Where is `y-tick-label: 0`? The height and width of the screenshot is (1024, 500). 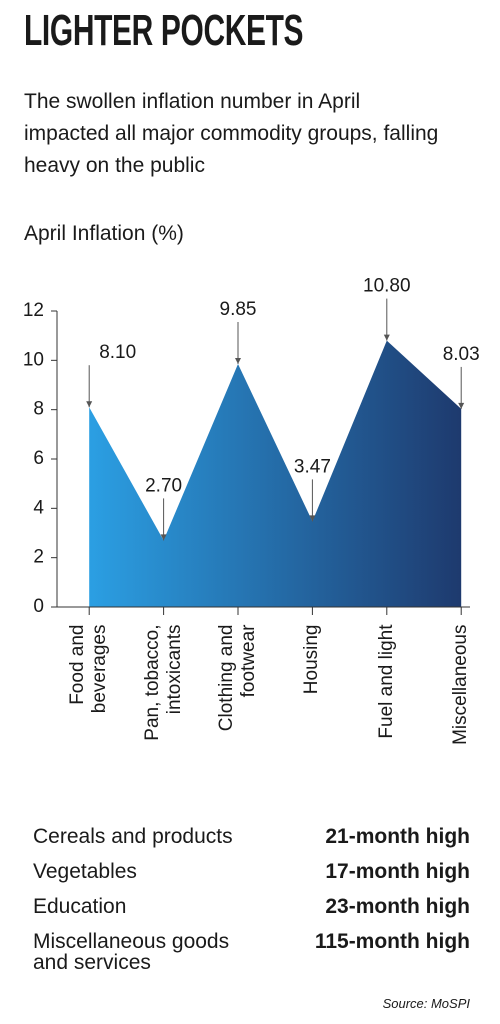 y-tick-label: 0 is located at coordinates (38, 606).